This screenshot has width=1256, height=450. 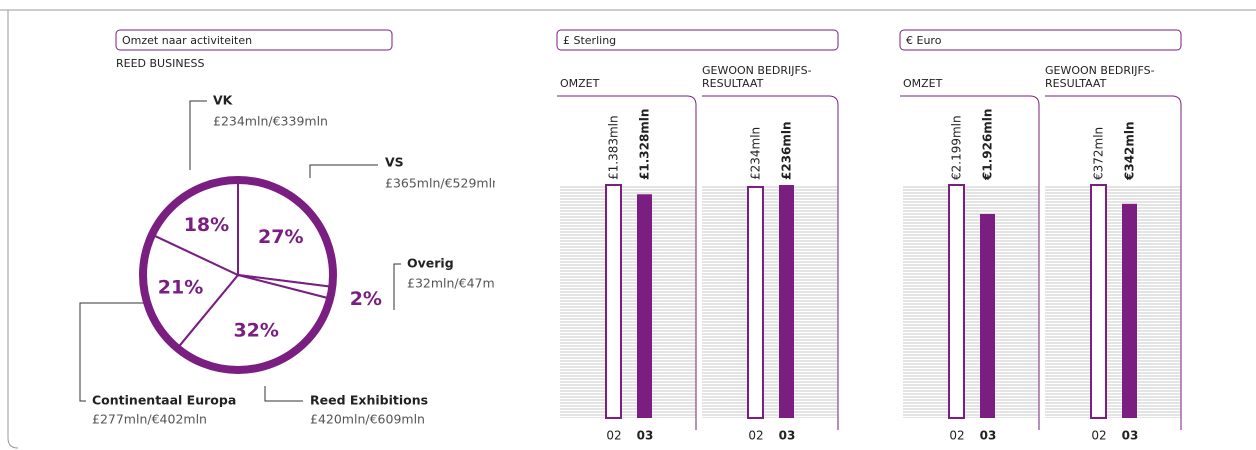 What do you see at coordinates (924, 40) in the screenshot?
I see `title: € Euro` at bounding box center [924, 40].